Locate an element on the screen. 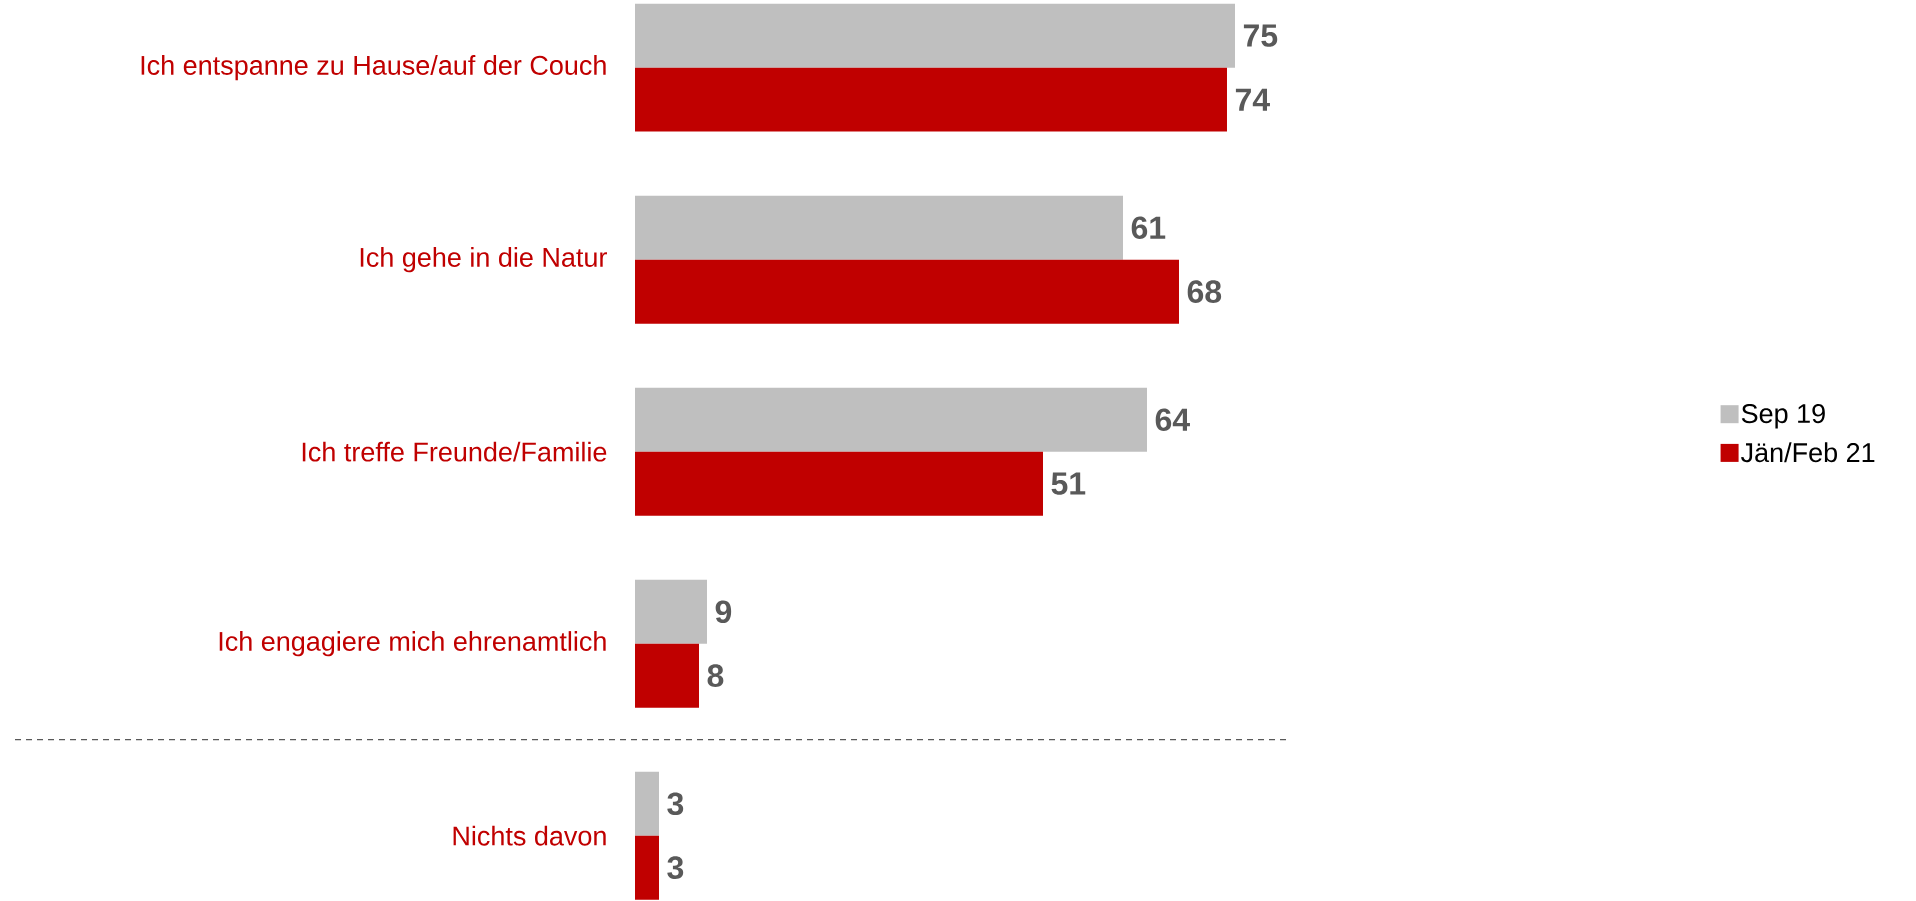 Image resolution: width=1916 pixels, height=901 pixels. data-label: 75 is located at coordinates (1260, 35).